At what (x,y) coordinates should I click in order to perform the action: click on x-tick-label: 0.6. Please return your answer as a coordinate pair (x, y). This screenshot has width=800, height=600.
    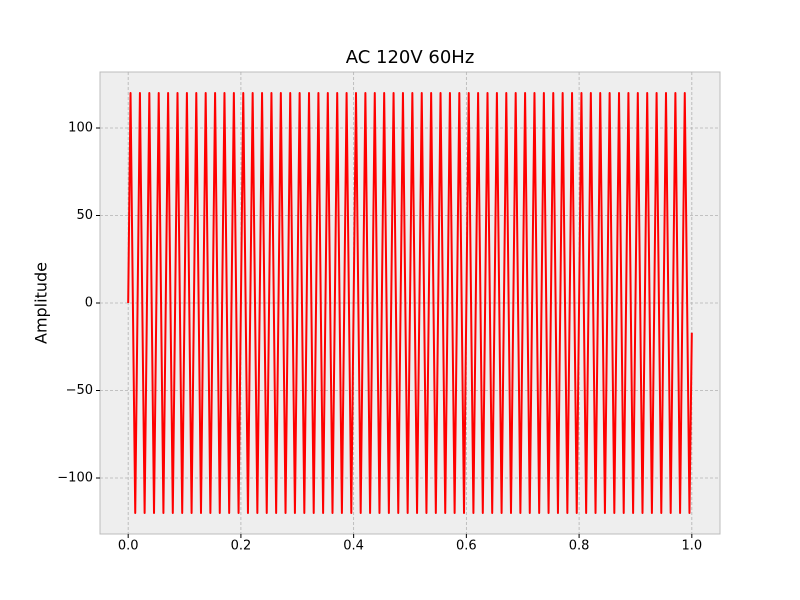
    Looking at the image, I should click on (466, 546).